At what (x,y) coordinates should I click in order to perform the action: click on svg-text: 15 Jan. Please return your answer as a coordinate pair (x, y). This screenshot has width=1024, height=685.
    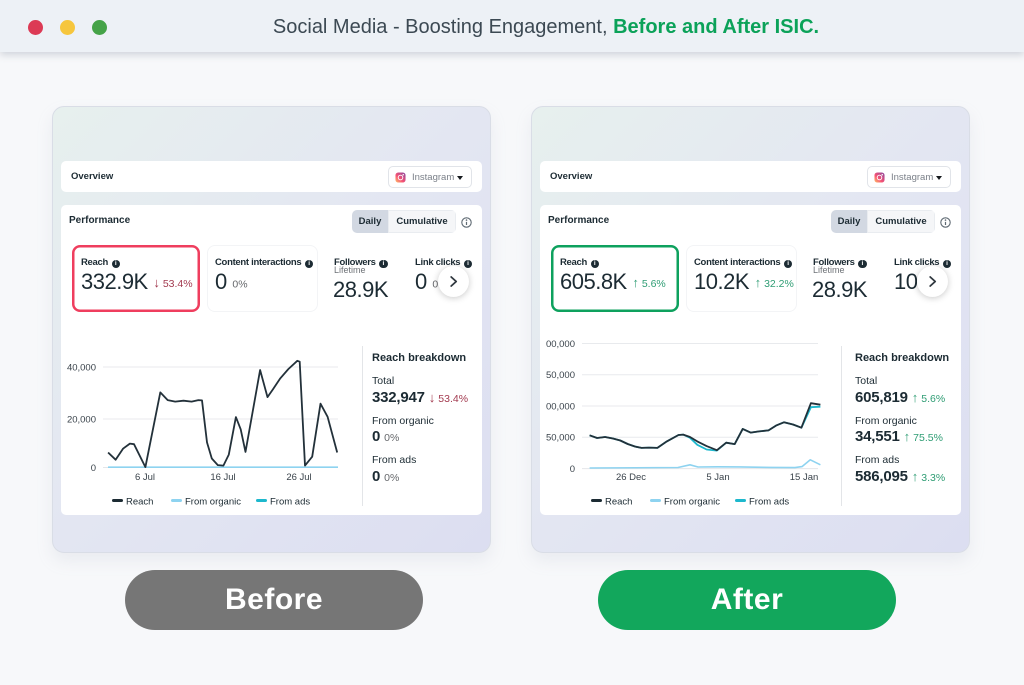
    Looking at the image, I should click on (804, 477).